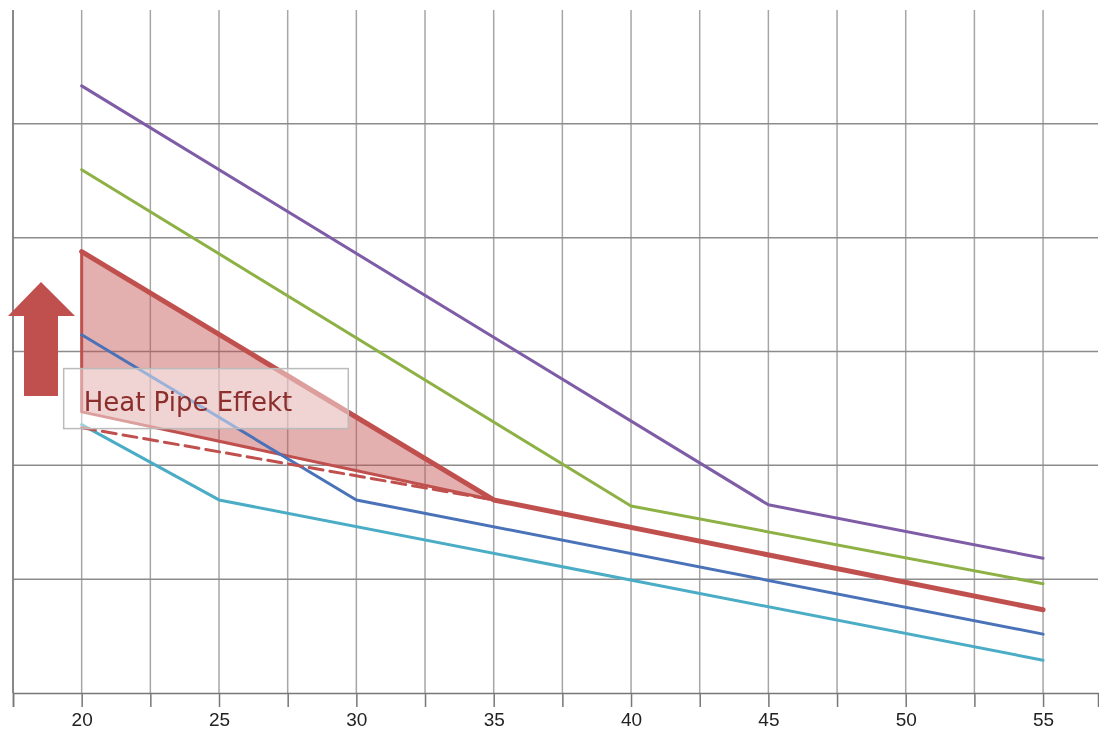 This screenshot has width=1099, height=745. What do you see at coordinates (188, 401) in the screenshot?
I see `annotation: Heat Pipe Effekt` at bounding box center [188, 401].